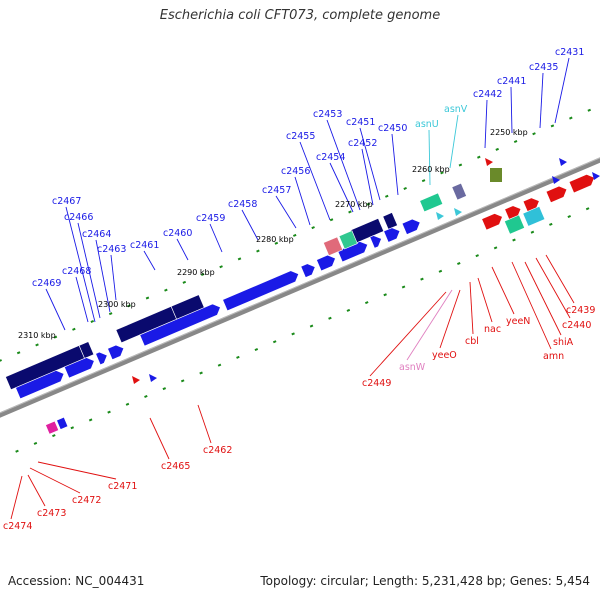 Image resolution: width=600 pixels, height=600 pixels. What do you see at coordinates (52, 427) in the screenshot?
I see `gene-magenta` at bounding box center [52, 427].